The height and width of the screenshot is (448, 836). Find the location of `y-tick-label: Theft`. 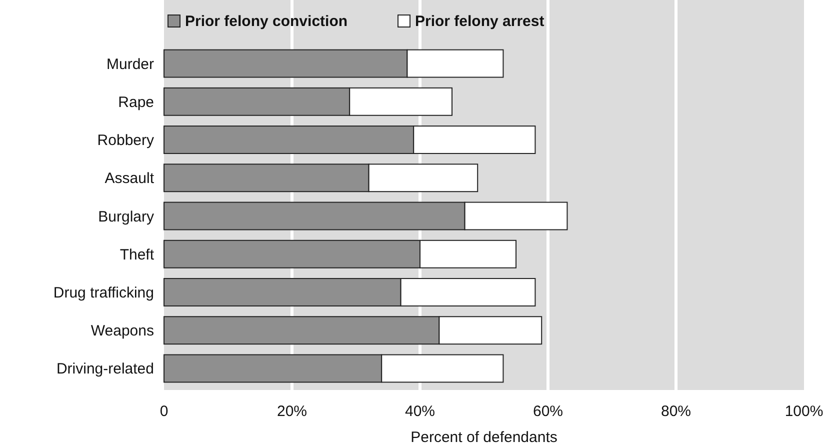

y-tick-label: Theft is located at coordinates (137, 255).